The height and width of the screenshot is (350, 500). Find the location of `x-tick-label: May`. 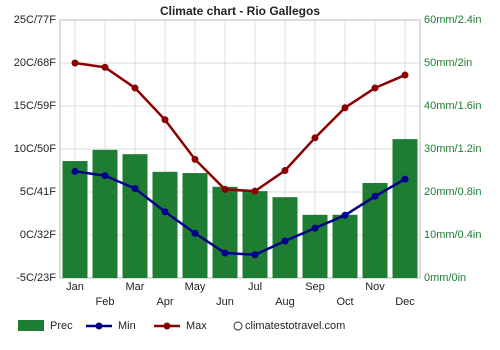

x-tick-label: May is located at coordinates (195, 287).